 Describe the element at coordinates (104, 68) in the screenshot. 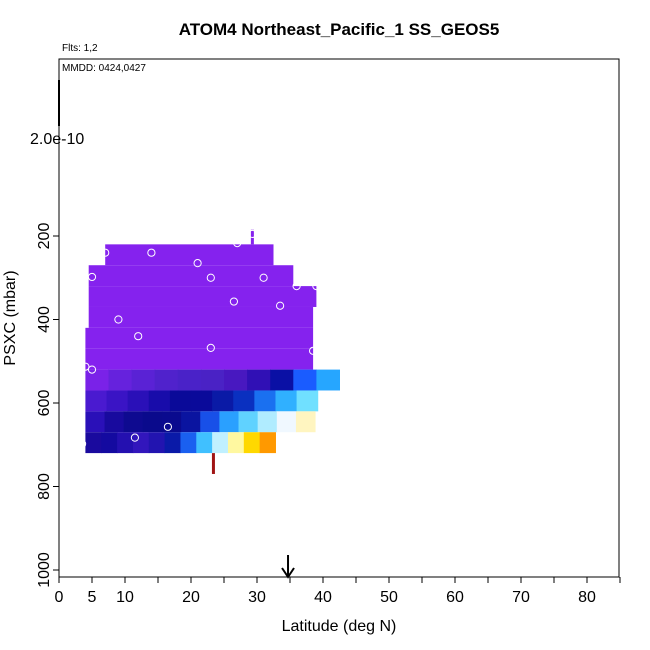

I see `dates-note: MMDD: 0424,0427` at that location.